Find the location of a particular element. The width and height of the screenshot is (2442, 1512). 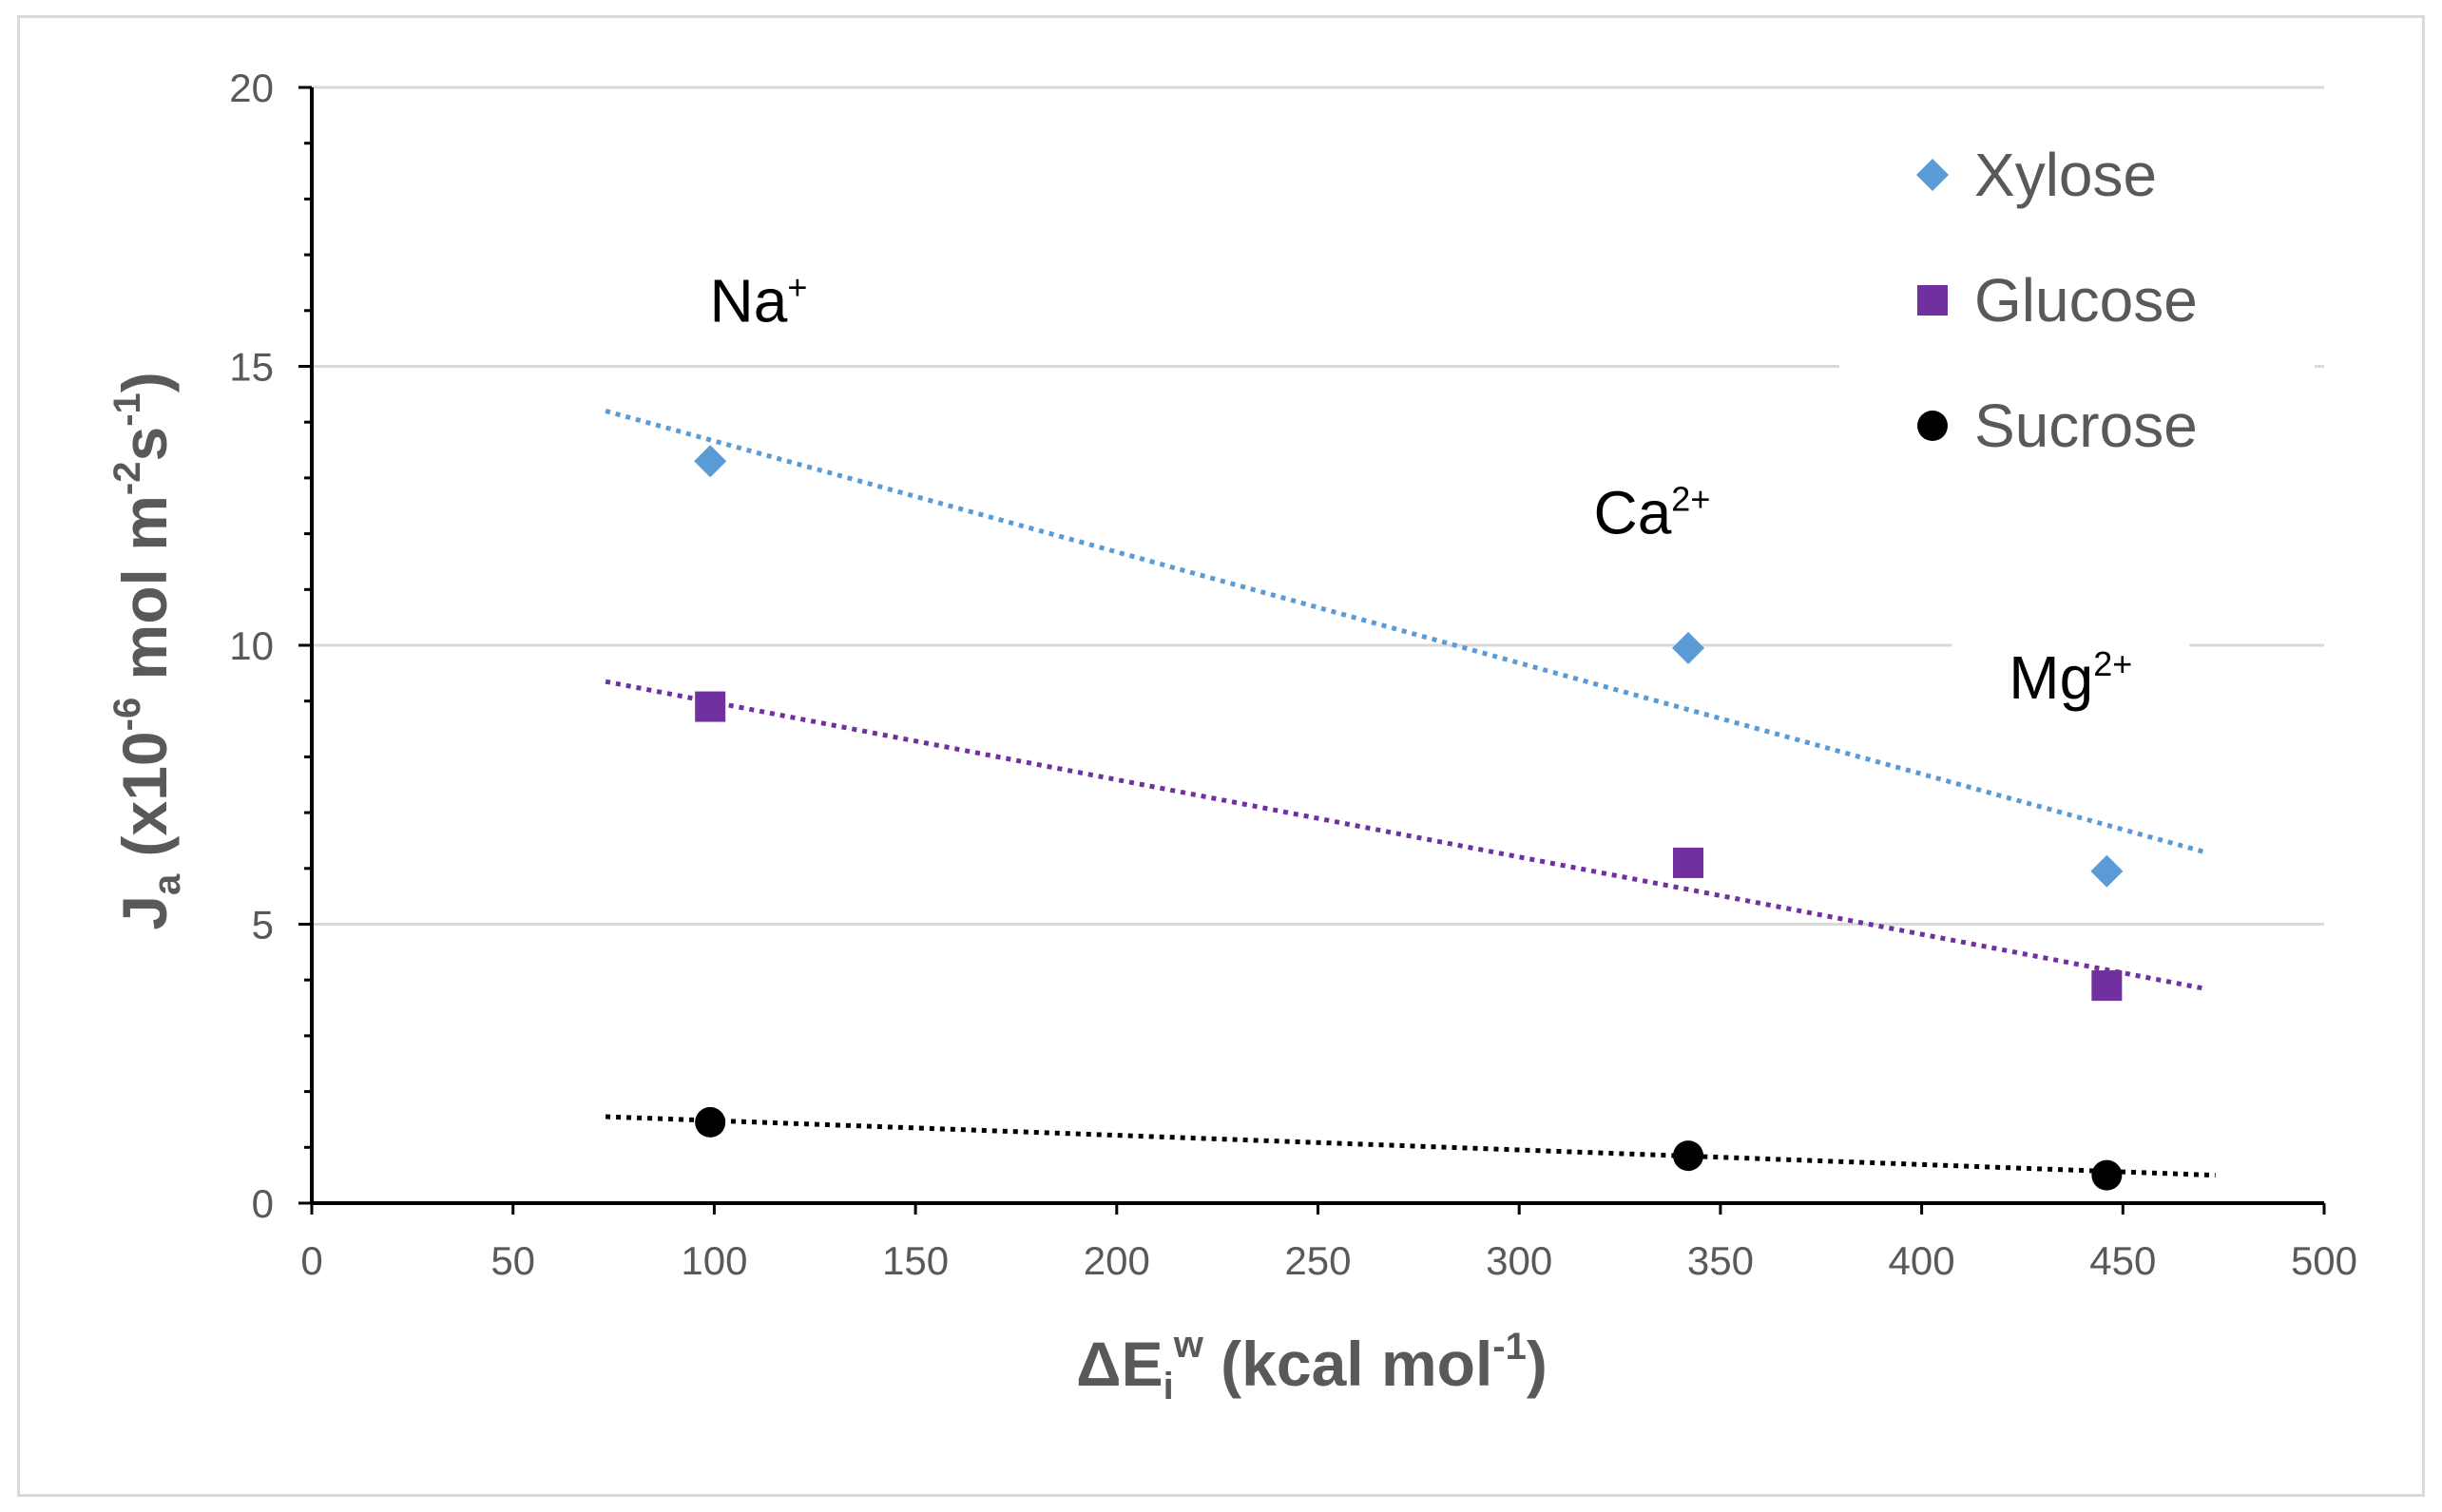

x-tick-label-0: 0 is located at coordinates (311, 1260).